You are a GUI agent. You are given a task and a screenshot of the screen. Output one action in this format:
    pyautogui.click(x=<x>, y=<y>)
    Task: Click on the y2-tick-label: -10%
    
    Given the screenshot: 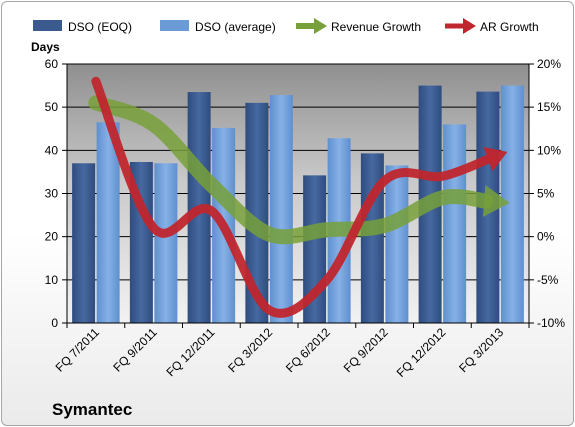 What is the action you would take?
    pyautogui.click(x=551, y=323)
    